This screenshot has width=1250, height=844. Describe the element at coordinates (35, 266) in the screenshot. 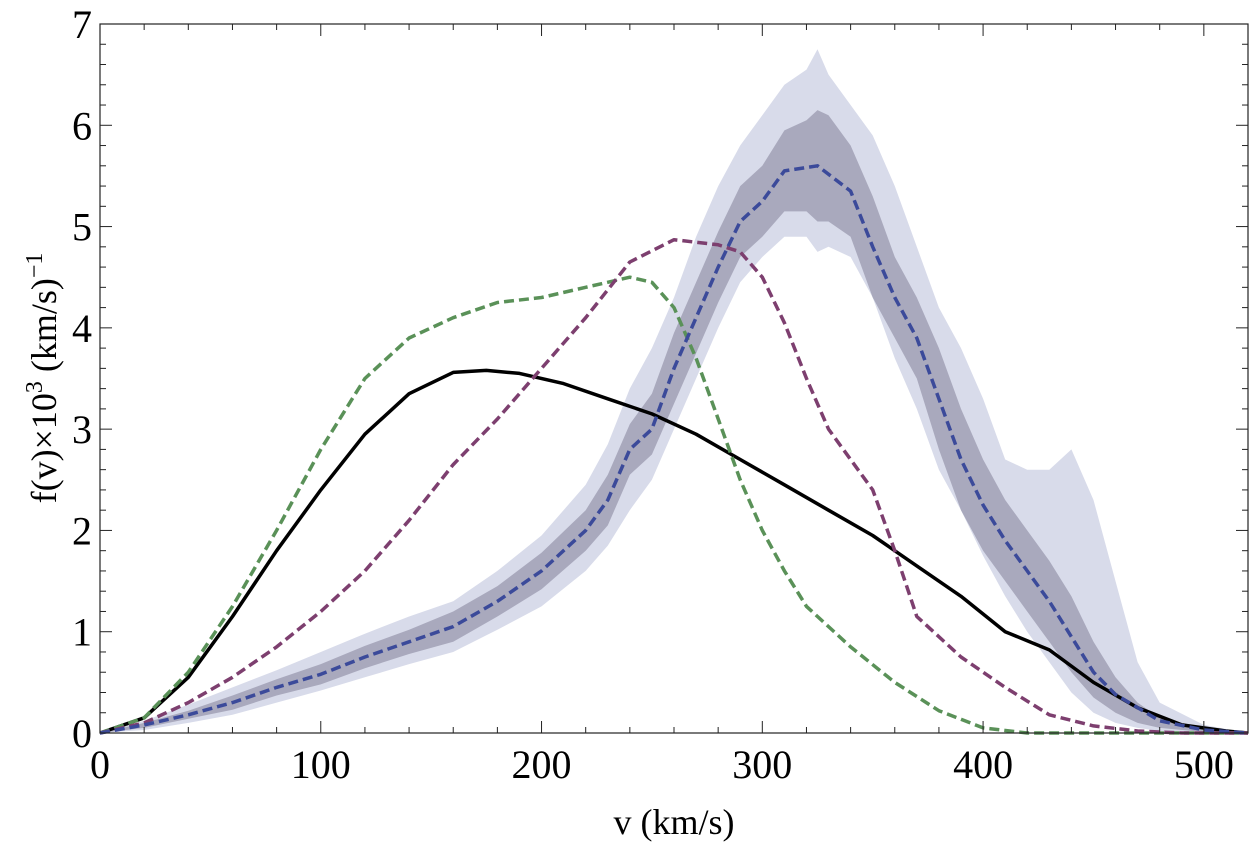

I see `y-axis-title-unit-exponent: −1` at that location.